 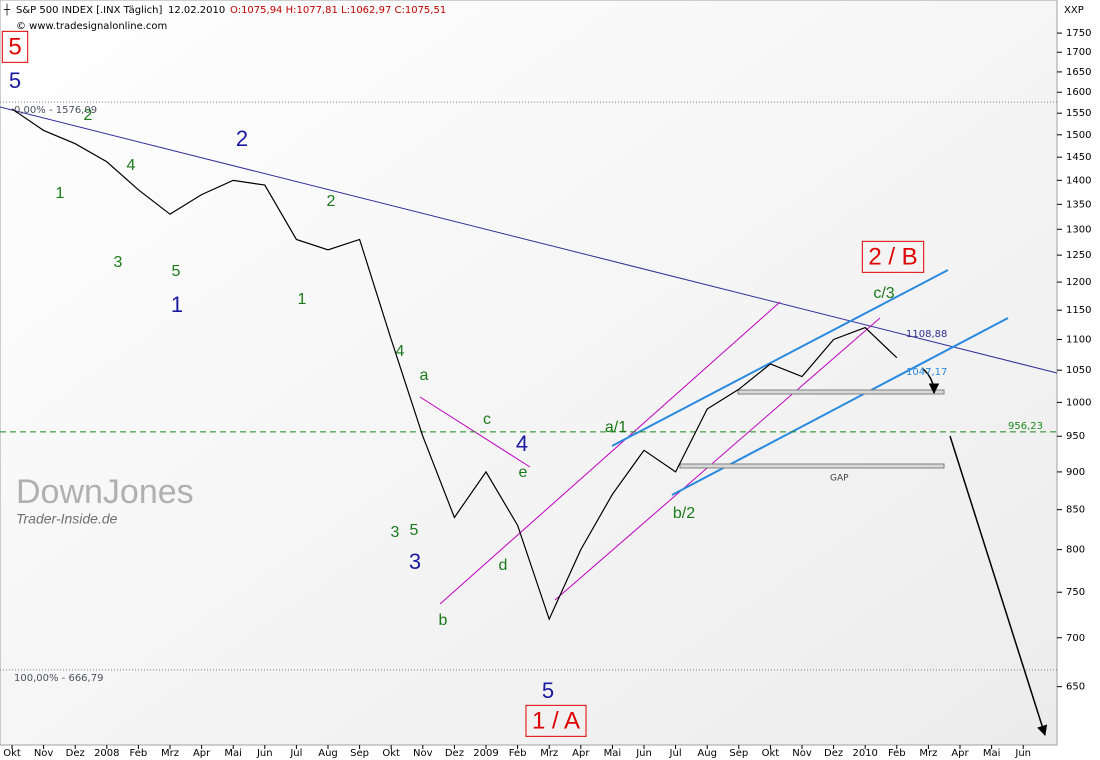 What do you see at coordinates (1078, 180) in the screenshot?
I see `y-tick-label: 1400` at bounding box center [1078, 180].